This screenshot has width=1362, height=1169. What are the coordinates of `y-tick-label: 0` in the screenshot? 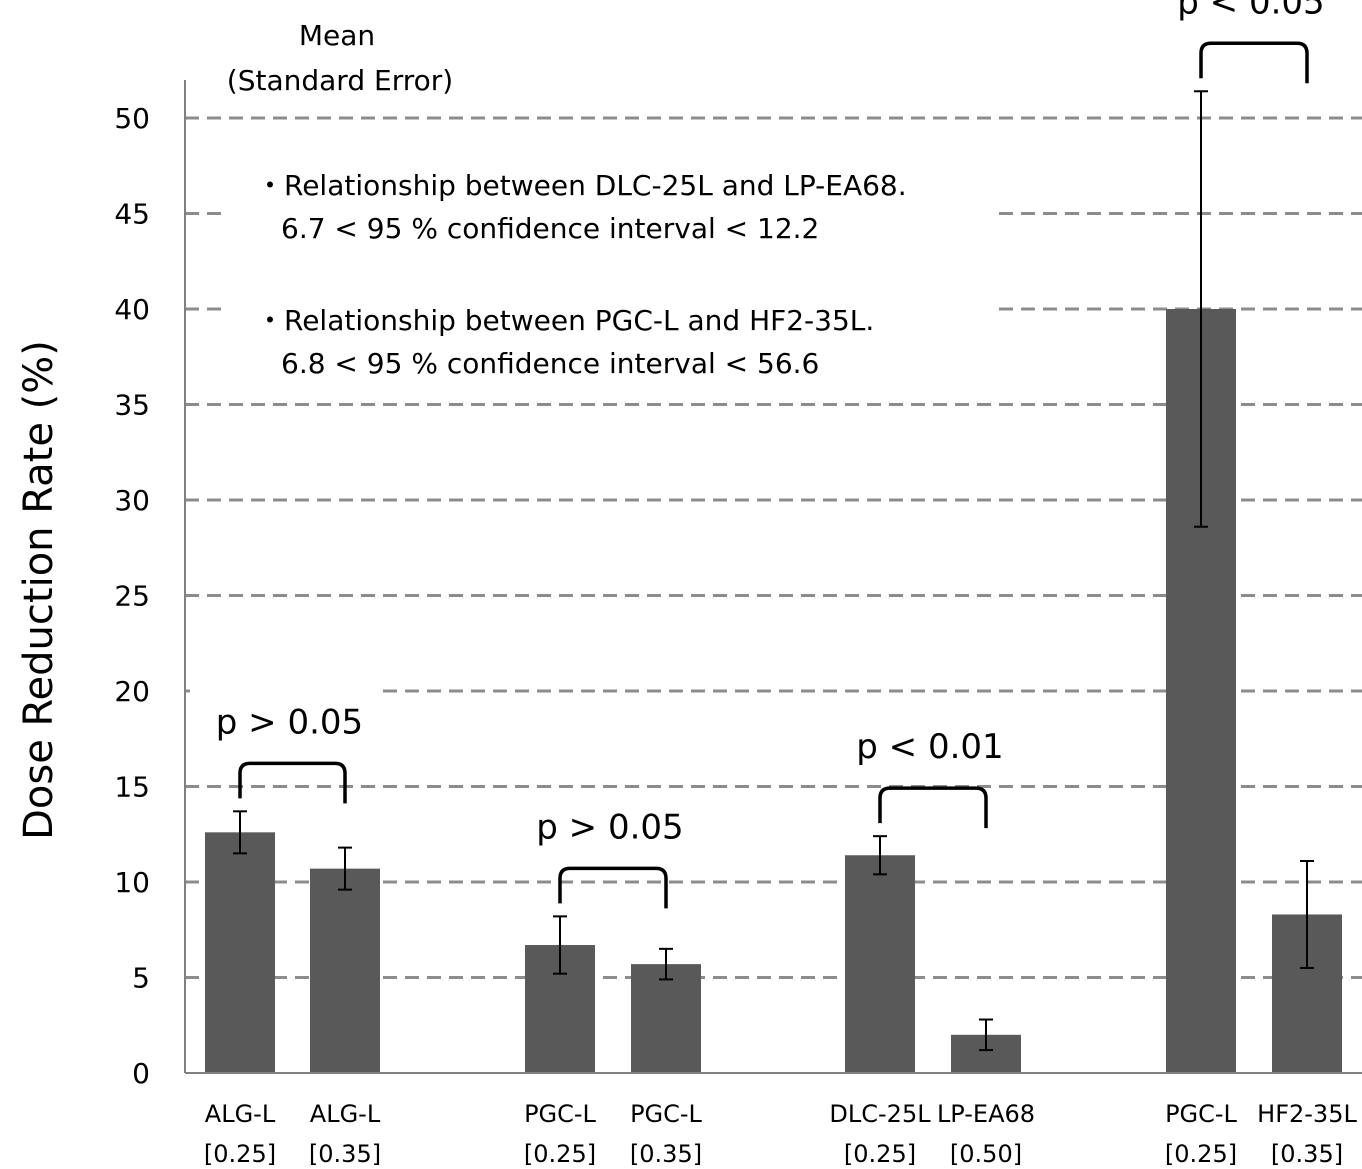 It's located at (141, 1073).